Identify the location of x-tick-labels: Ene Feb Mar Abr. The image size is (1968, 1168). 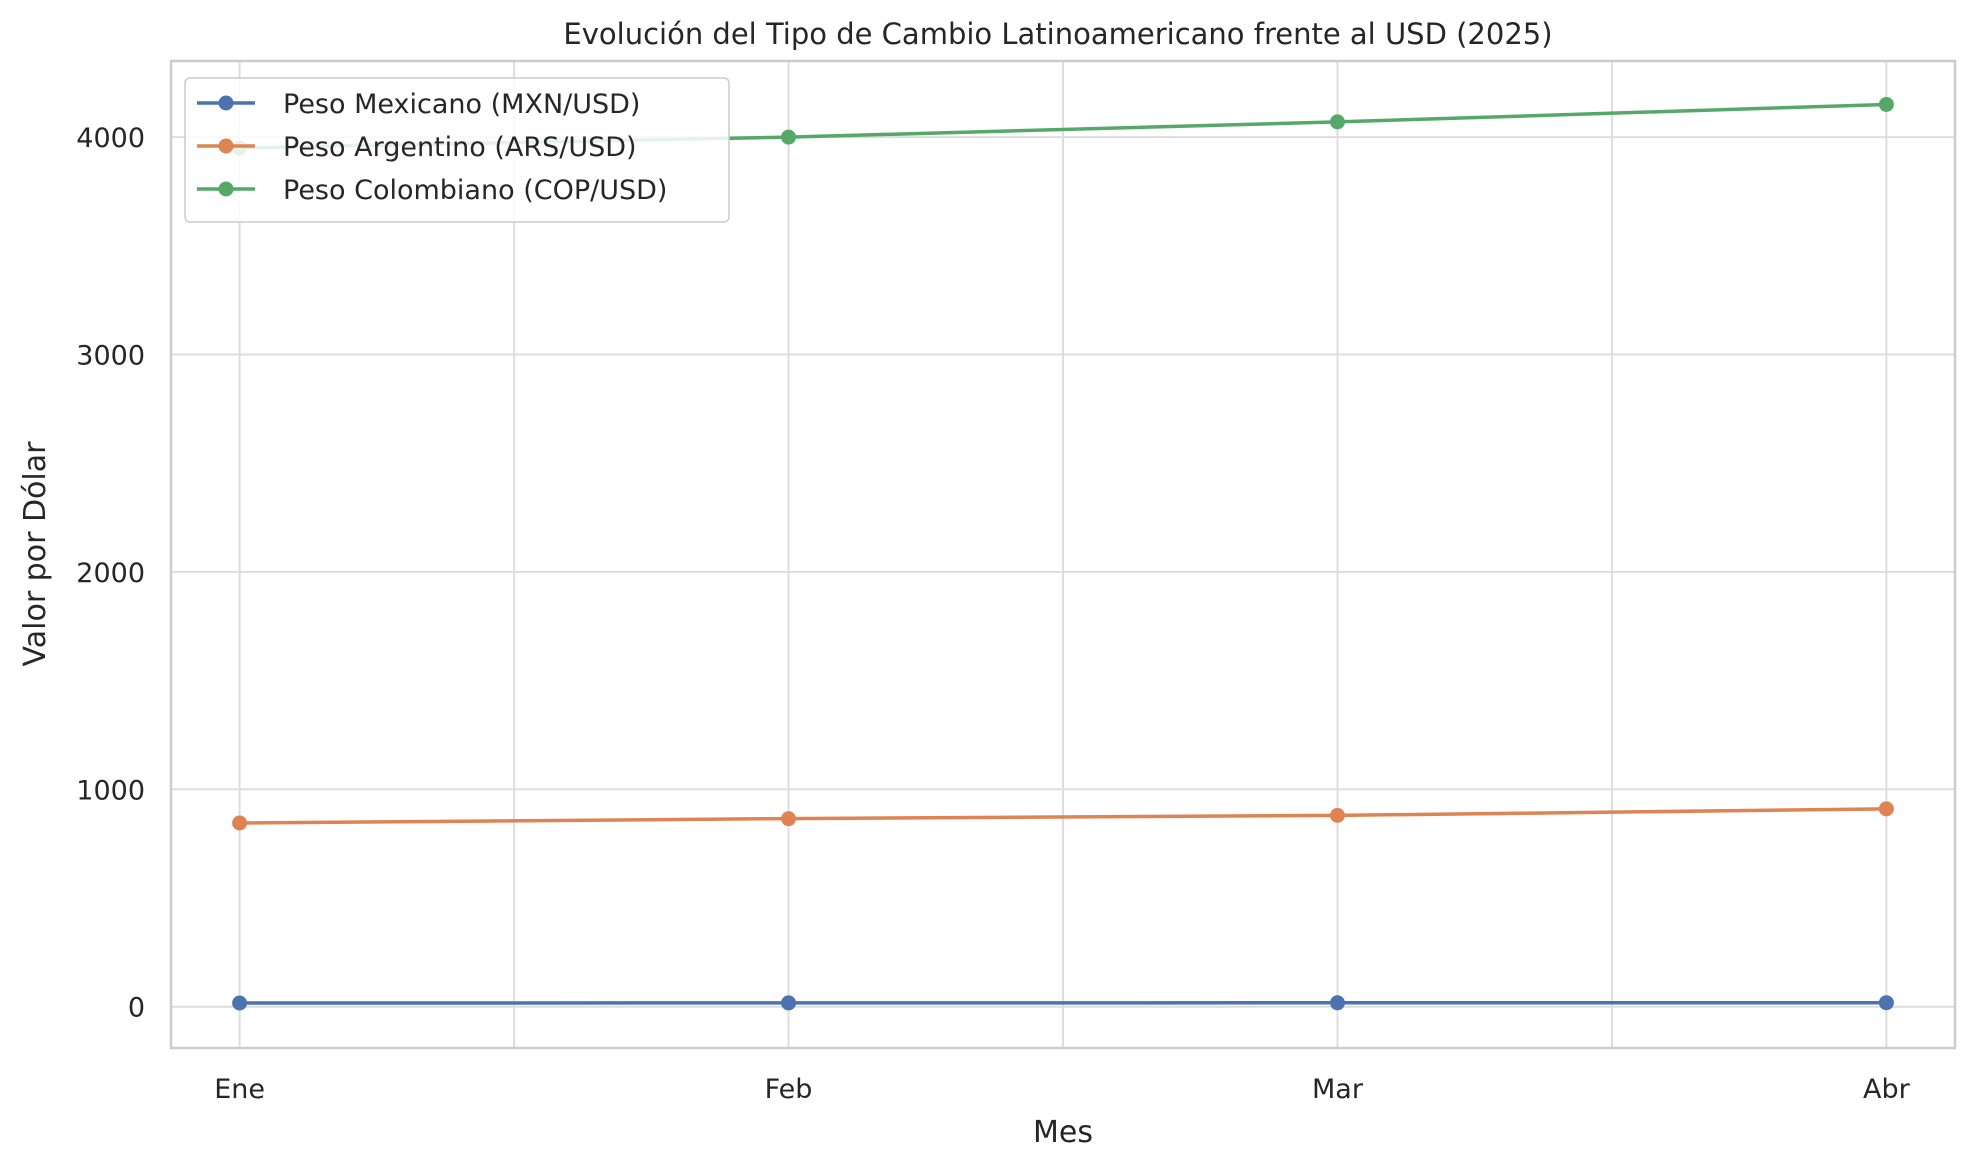
(1062, 1089).